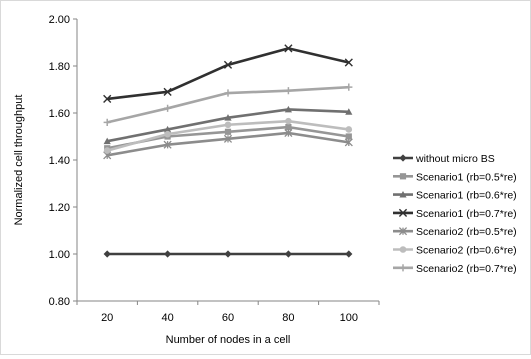 The image size is (531, 359). Describe the element at coordinates (59, 208) in the screenshot. I see `y-tick-label: 1.20` at that location.